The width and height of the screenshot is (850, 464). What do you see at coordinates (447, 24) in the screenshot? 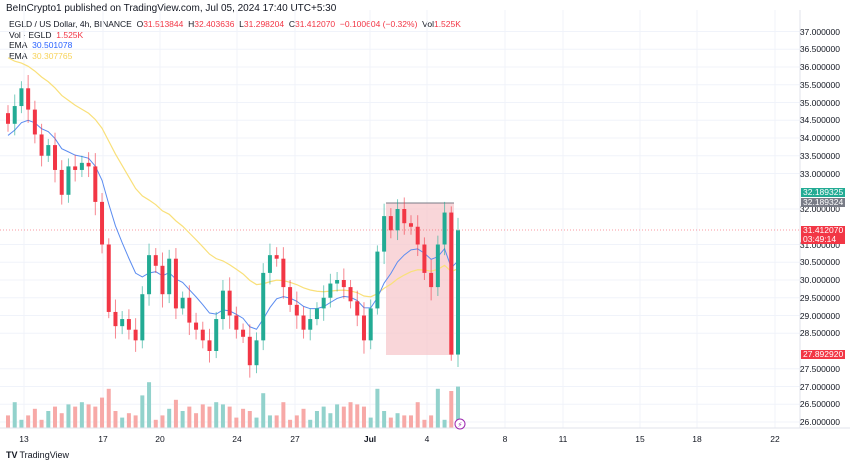
I see `volume-value: 1.525K` at bounding box center [447, 24].